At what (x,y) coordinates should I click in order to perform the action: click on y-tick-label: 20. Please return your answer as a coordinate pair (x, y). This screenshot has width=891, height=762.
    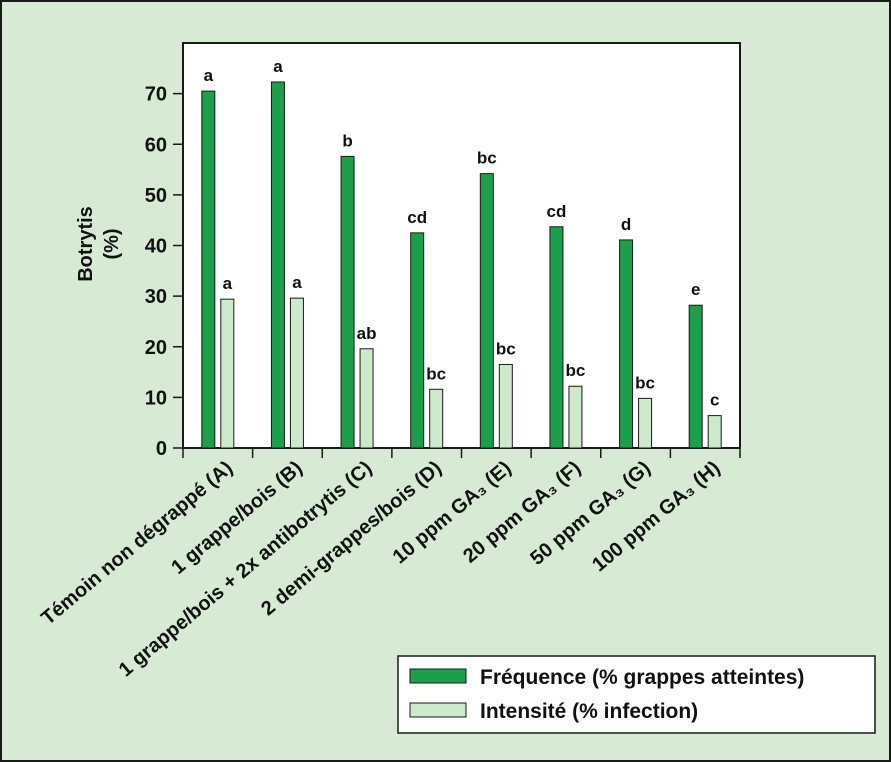
    Looking at the image, I should click on (156, 348).